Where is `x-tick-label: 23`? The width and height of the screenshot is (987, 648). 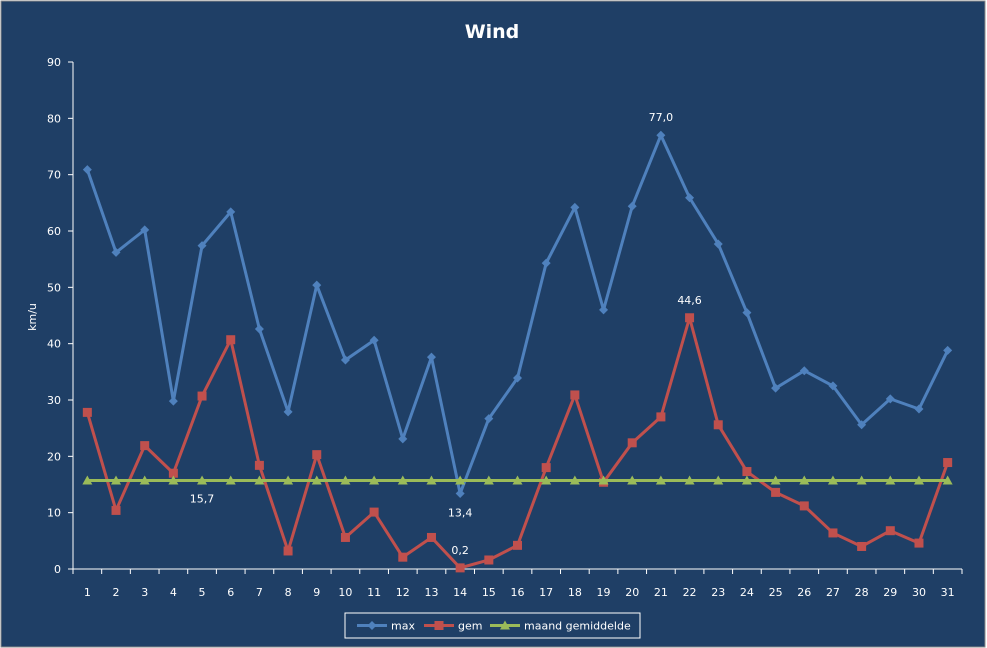
x-tick-label: 23 is located at coordinates (718, 592).